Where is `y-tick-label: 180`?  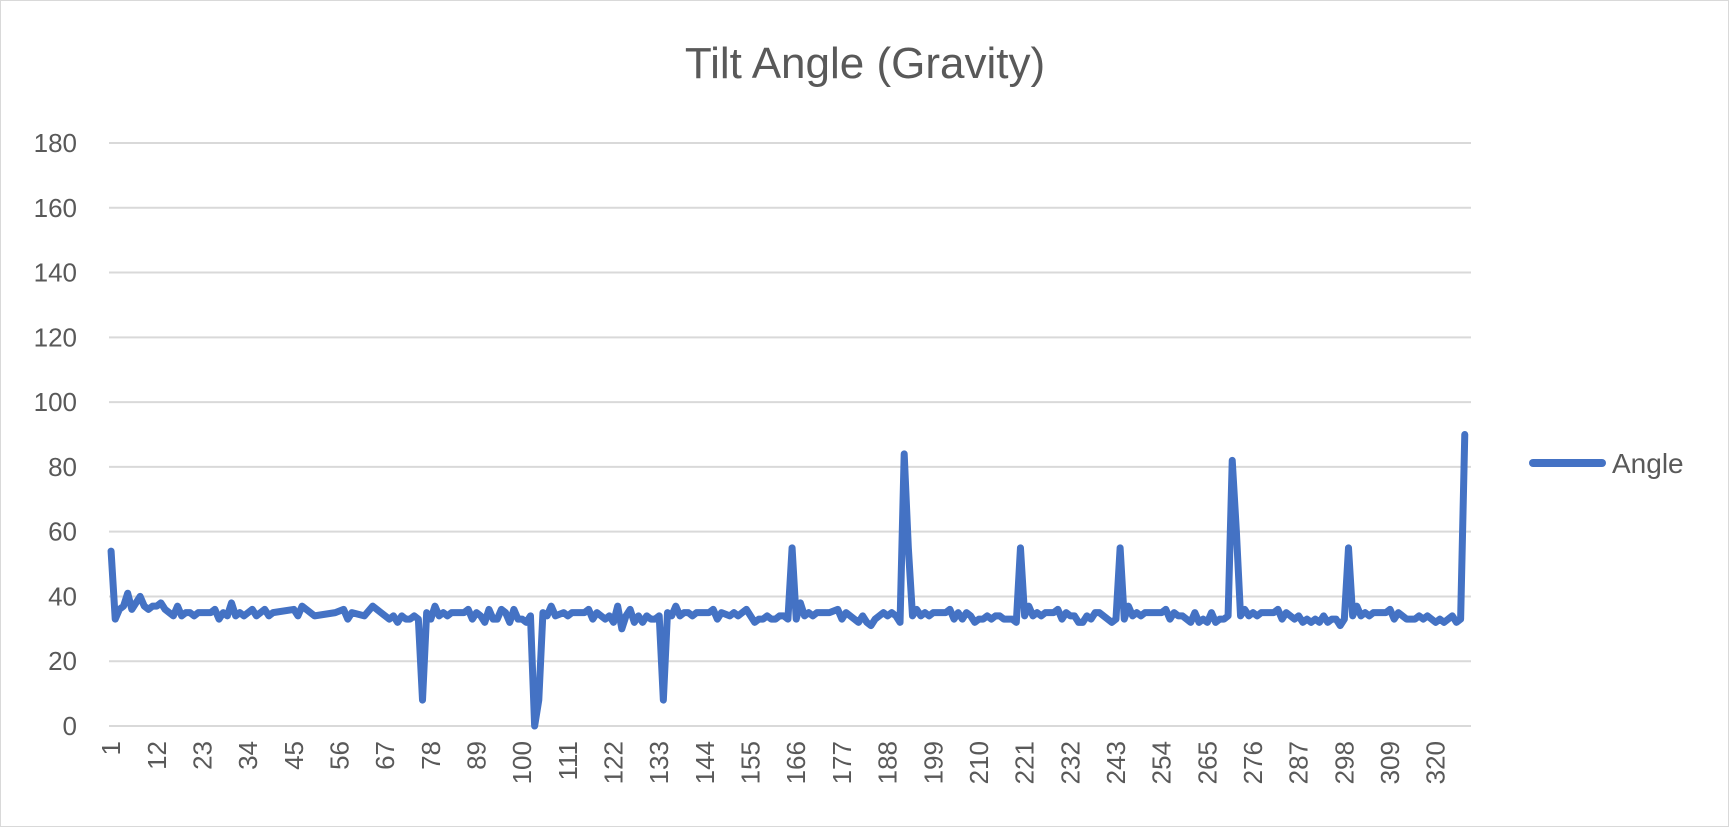
y-tick-label: 180 is located at coordinates (55, 143).